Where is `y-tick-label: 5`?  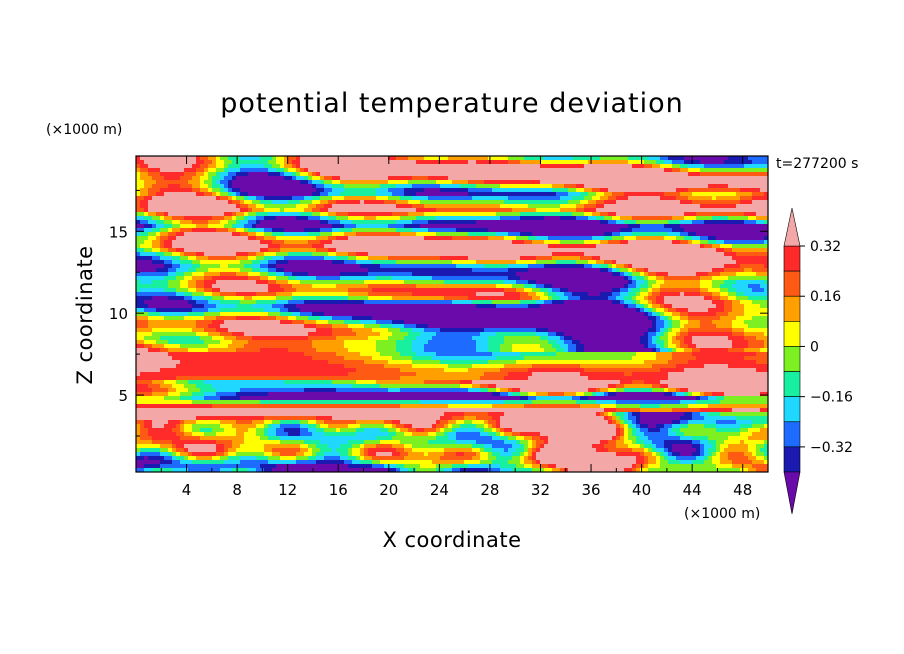 y-tick-label: 5 is located at coordinates (123, 396).